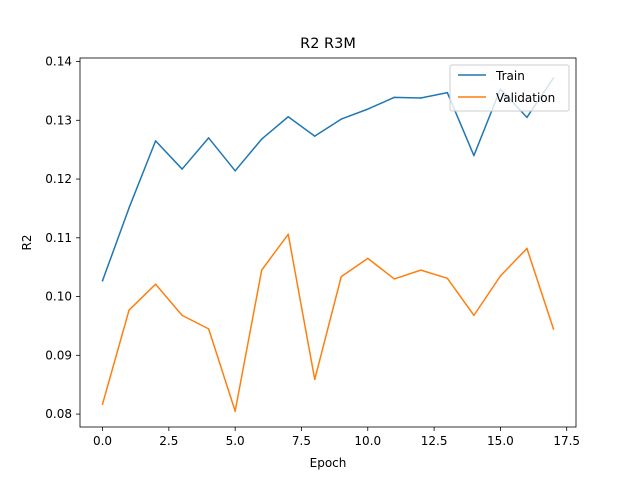  What do you see at coordinates (328, 463) in the screenshot?
I see `x-axis-label: Epoch` at bounding box center [328, 463].